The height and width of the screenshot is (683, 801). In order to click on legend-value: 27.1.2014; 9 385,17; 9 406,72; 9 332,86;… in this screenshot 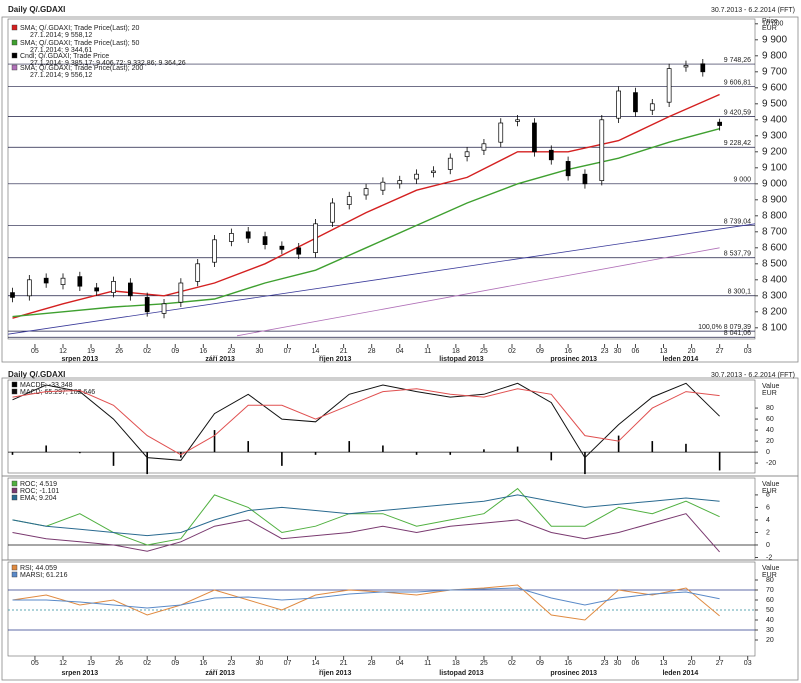, I will do `click(108, 63)`.